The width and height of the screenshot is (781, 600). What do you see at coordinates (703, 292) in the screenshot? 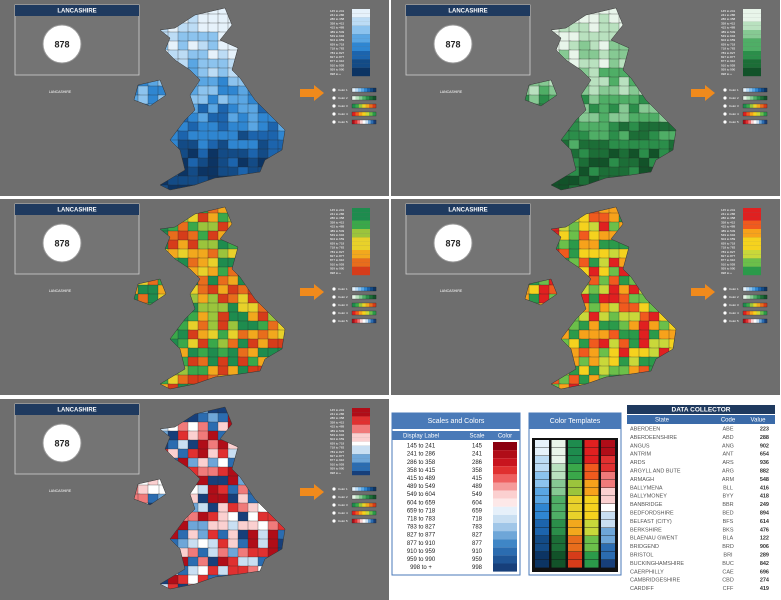
I see `arrow` at bounding box center [703, 292].